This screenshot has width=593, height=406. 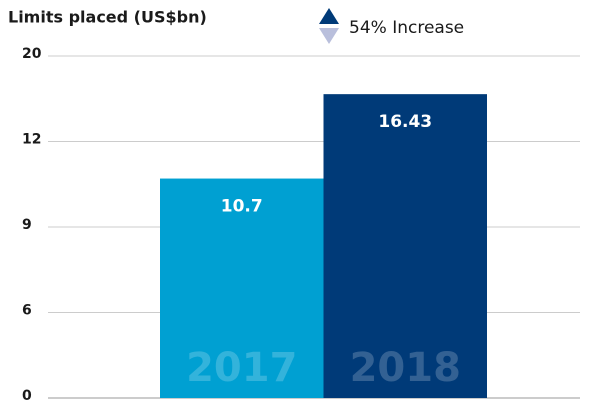 What do you see at coordinates (31, 140) in the screenshot?
I see `y-tick-label: 12` at bounding box center [31, 140].